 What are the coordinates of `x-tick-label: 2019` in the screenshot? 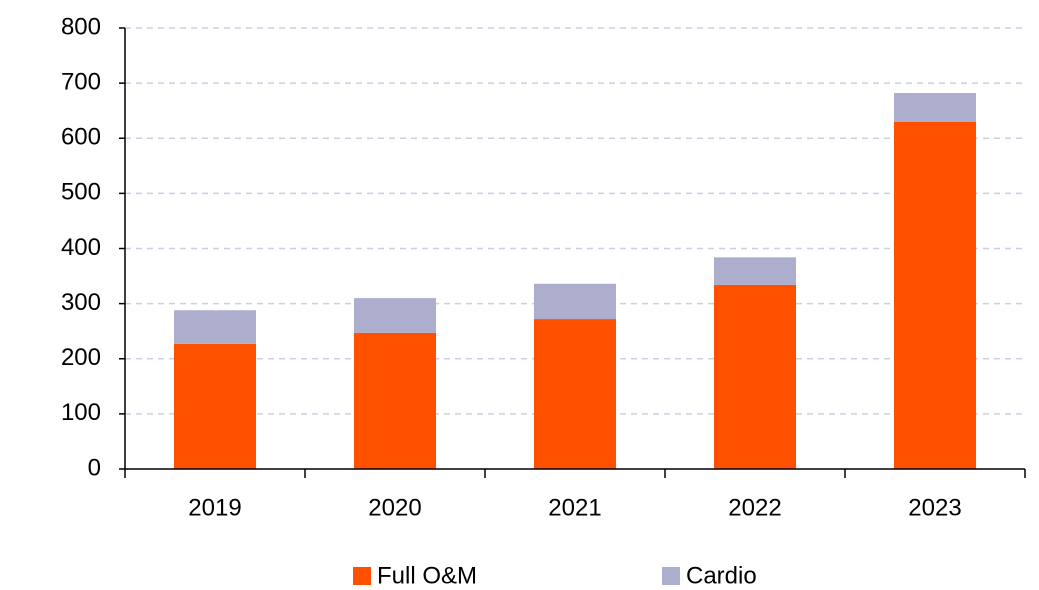 It's located at (214, 507).